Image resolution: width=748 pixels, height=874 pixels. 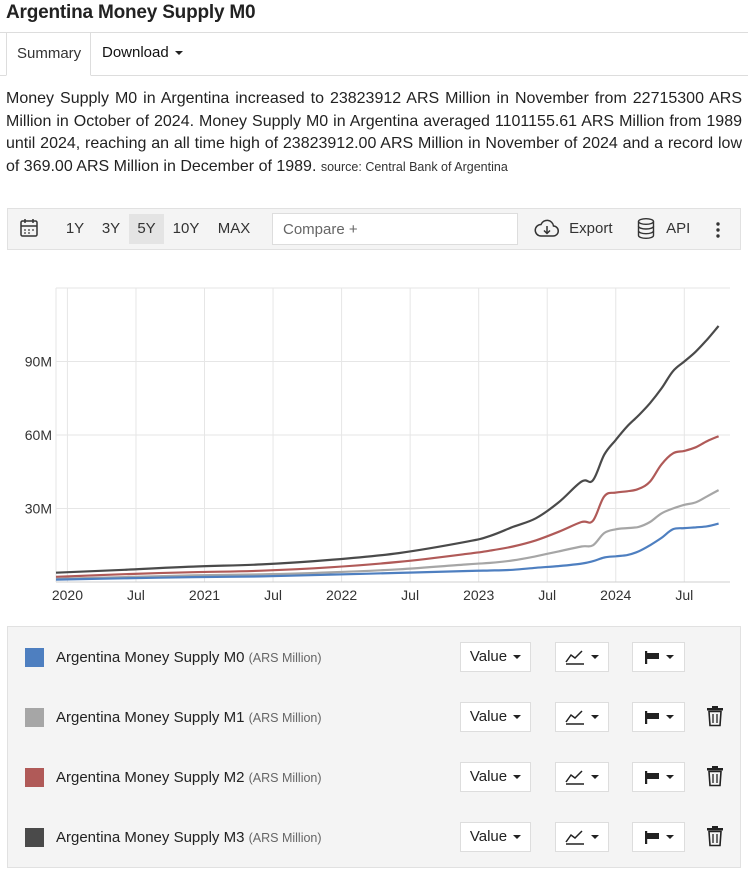 I want to click on tab-bar: Summary Download, so click(x=374, y=54).